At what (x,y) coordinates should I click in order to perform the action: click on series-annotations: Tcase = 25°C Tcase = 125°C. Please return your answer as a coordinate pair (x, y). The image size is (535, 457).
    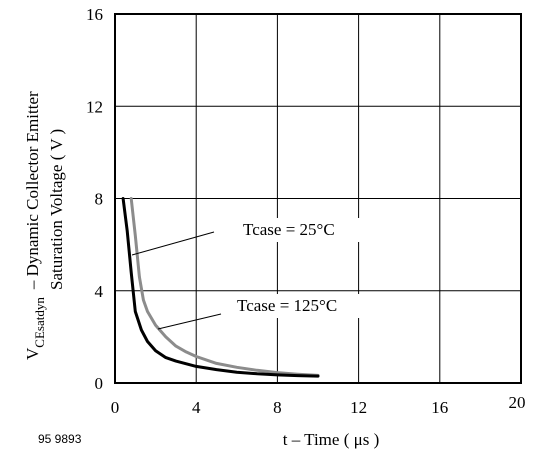
    Looking at the image, I should click on (300, 268).